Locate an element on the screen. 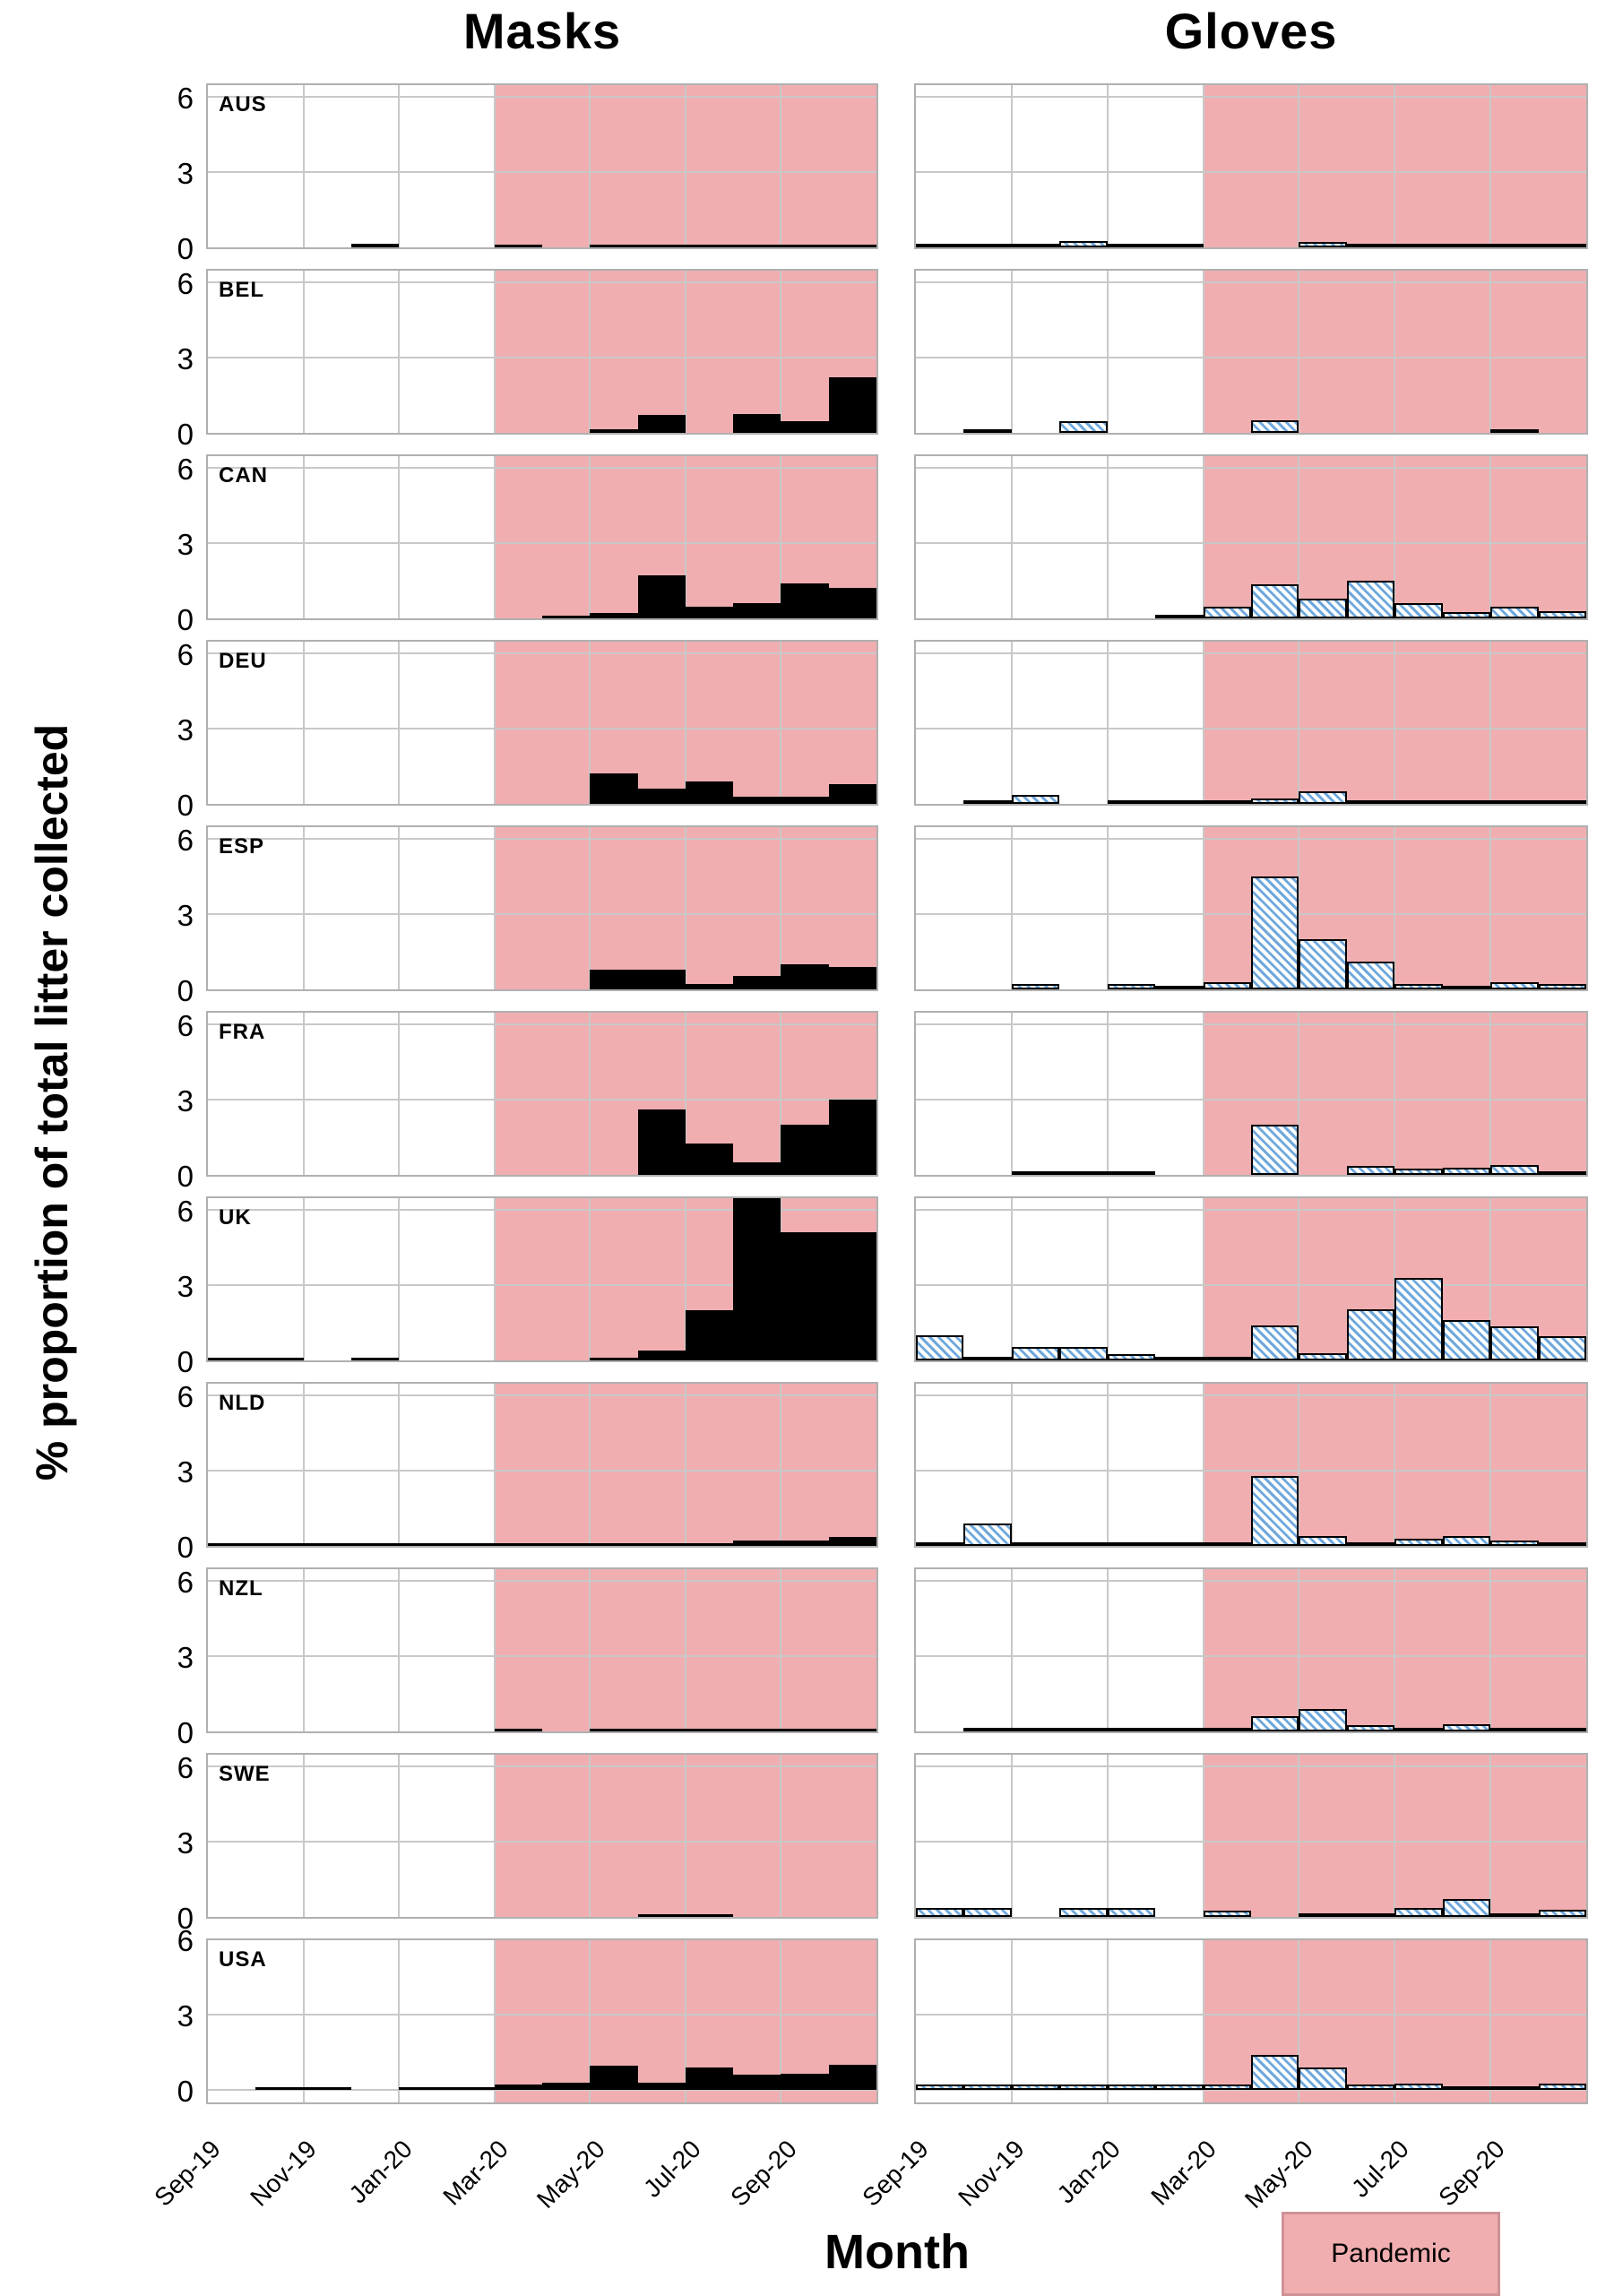 This screenshot has width=1597, height=2296. panel-aus-masks: AUS is located at coordinates (542, 166).